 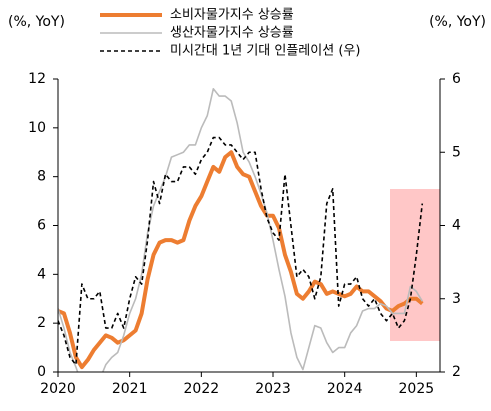 What do you see at coordinates (41, 226) in the screenshot?
I see `y-tick-label: 6` at bounding box center [41, 226].